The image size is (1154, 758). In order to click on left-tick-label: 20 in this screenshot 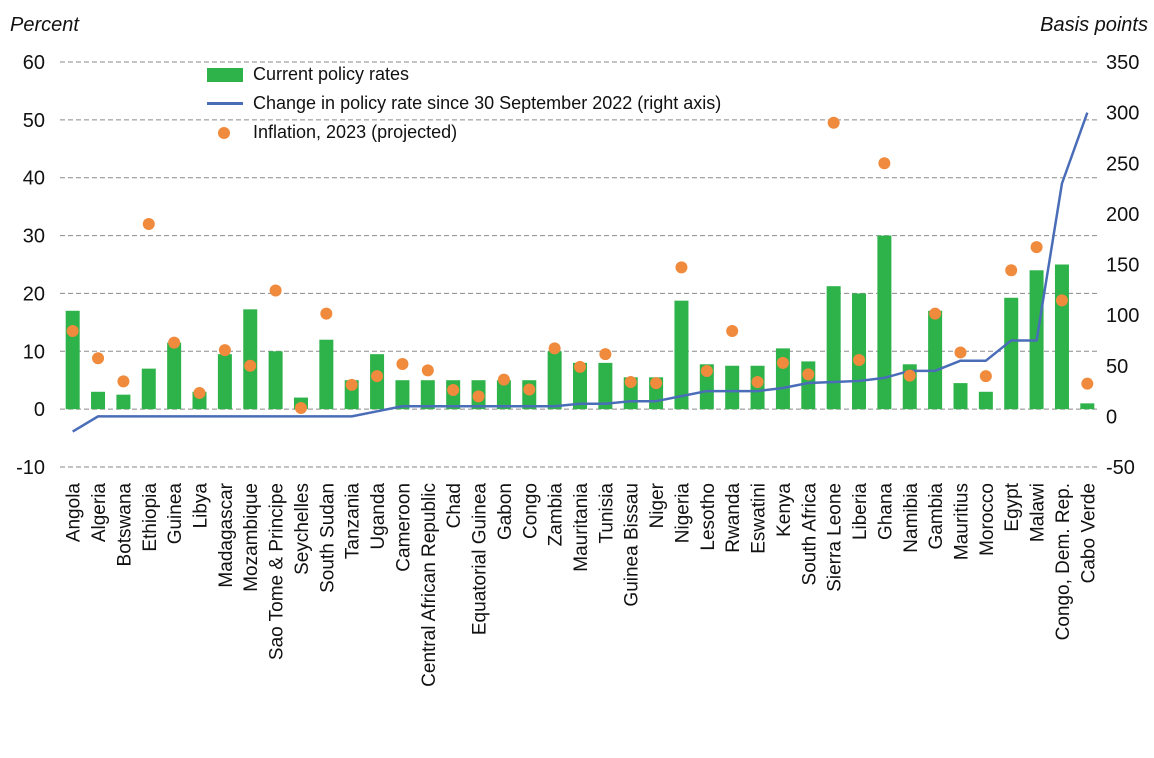, I will do `click(34, 294)`.